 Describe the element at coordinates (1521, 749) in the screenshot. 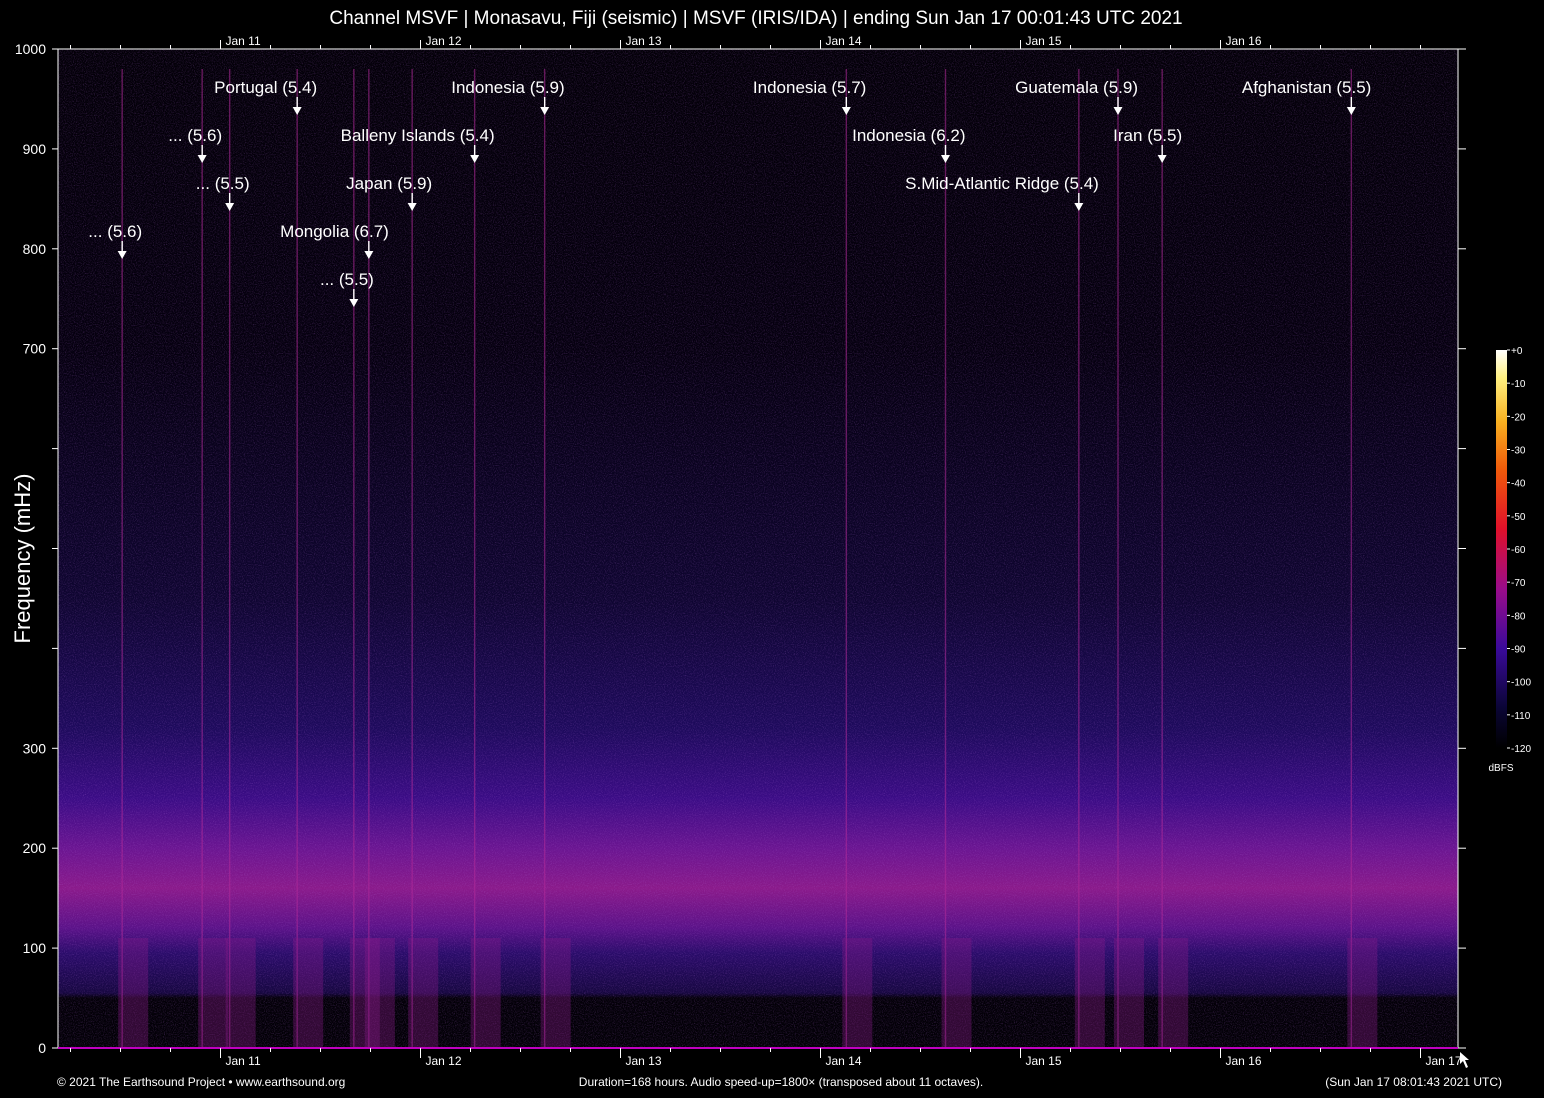

I see `colorbar-tick-label: -120` at that location.